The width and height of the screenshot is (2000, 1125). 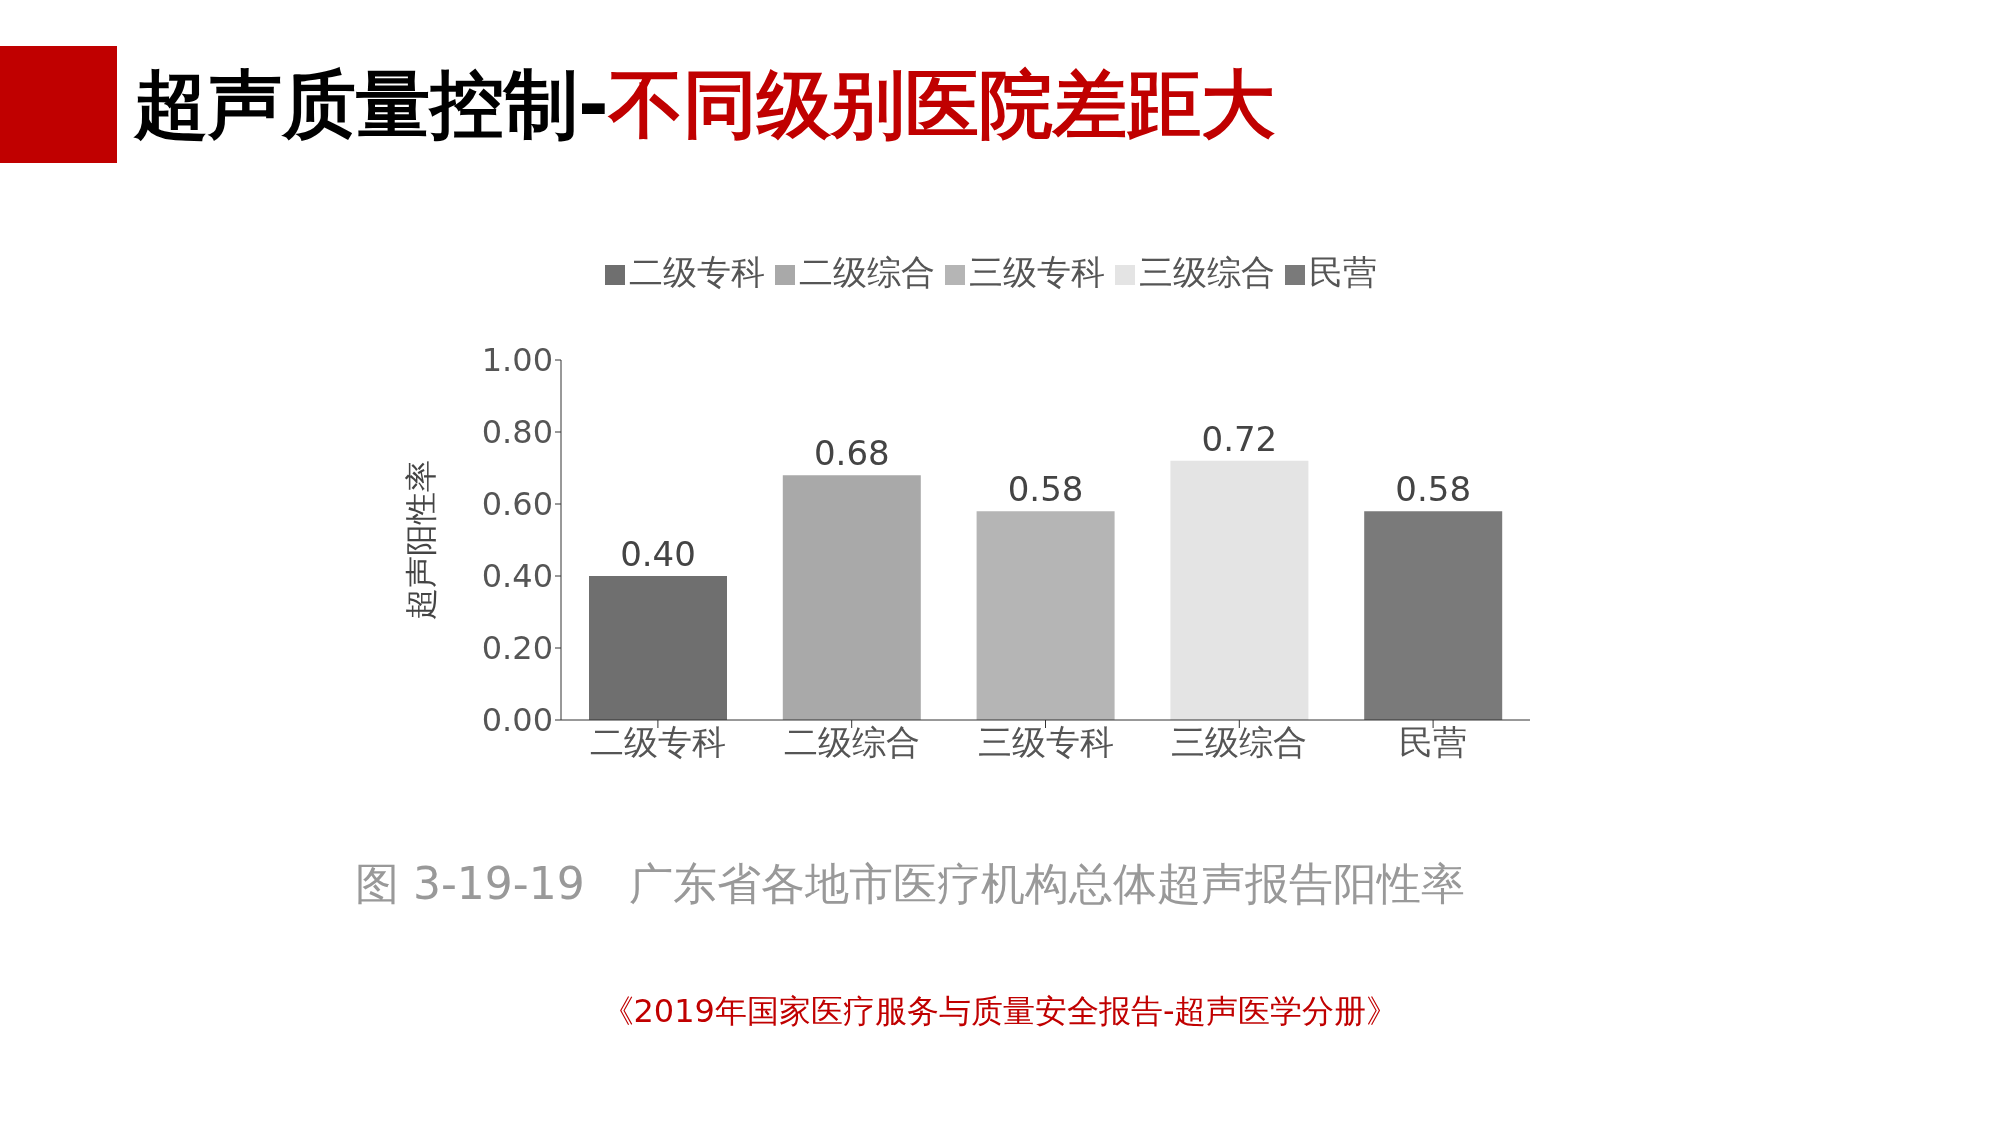 What do you see at coordinates (1433, 742) in the screenshot?
I see `x-tick-label: 民营` at bounding box center [1433, 742].